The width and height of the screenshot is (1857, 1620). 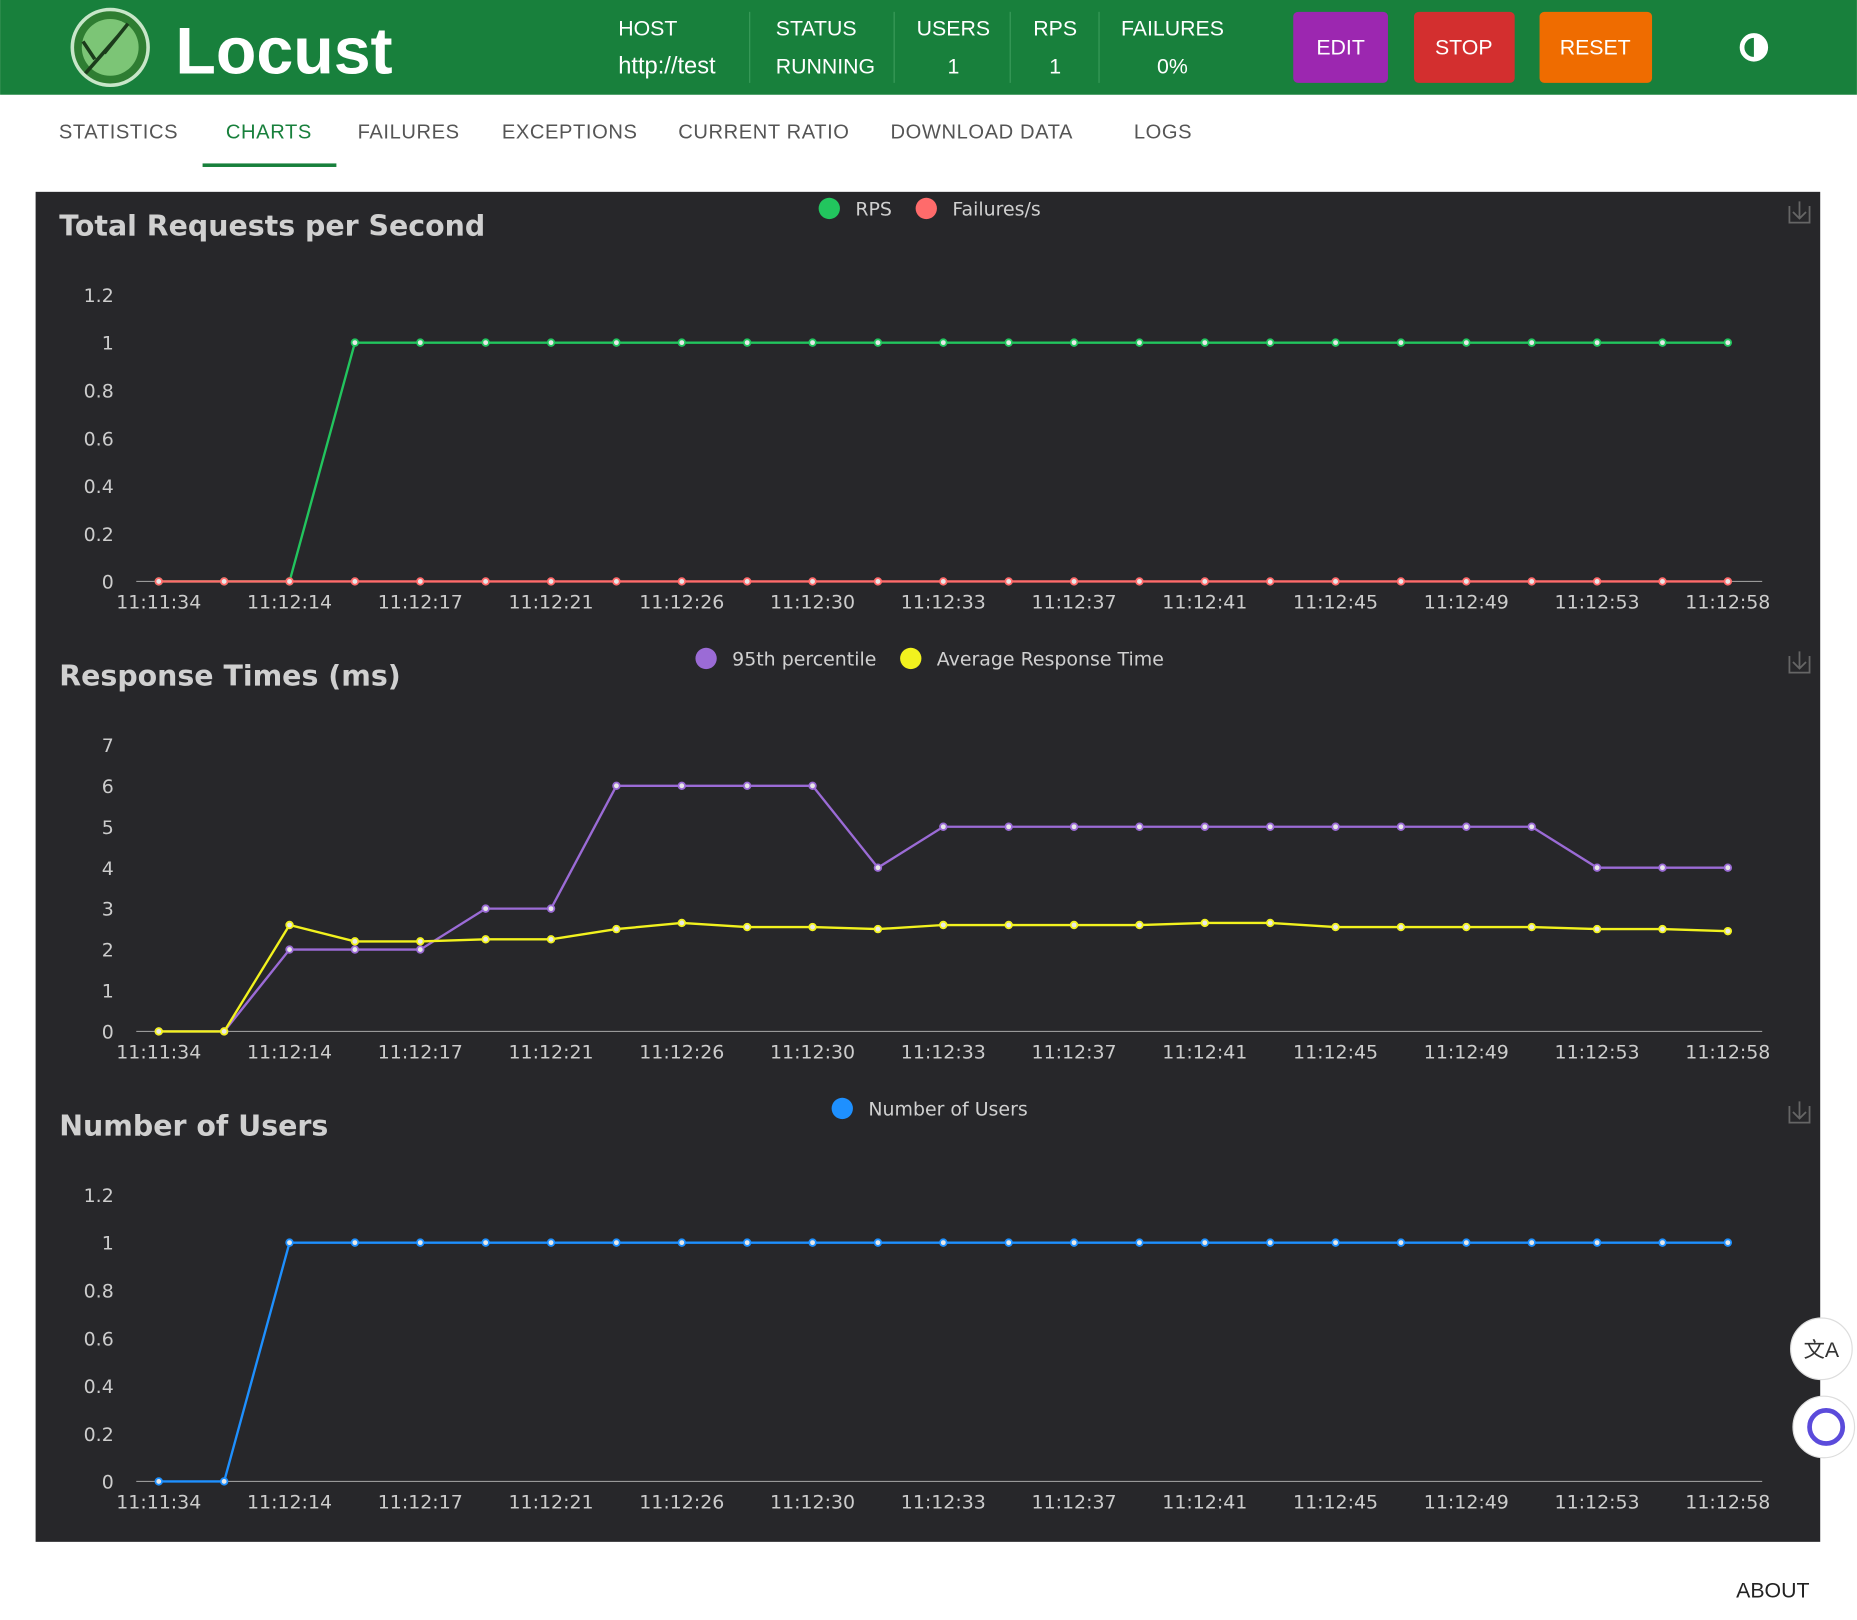 I want to click on tab: FAILURES, so click(x=409, y=133).